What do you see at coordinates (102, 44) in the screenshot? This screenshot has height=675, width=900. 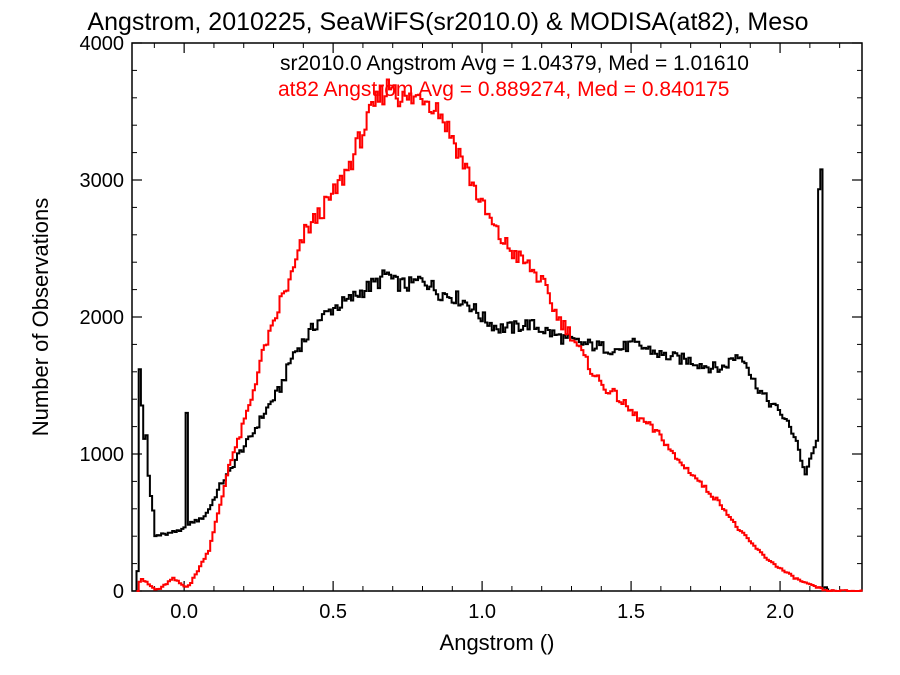 I see `y-tick-label: 4000` at bounding box center [102, 44].